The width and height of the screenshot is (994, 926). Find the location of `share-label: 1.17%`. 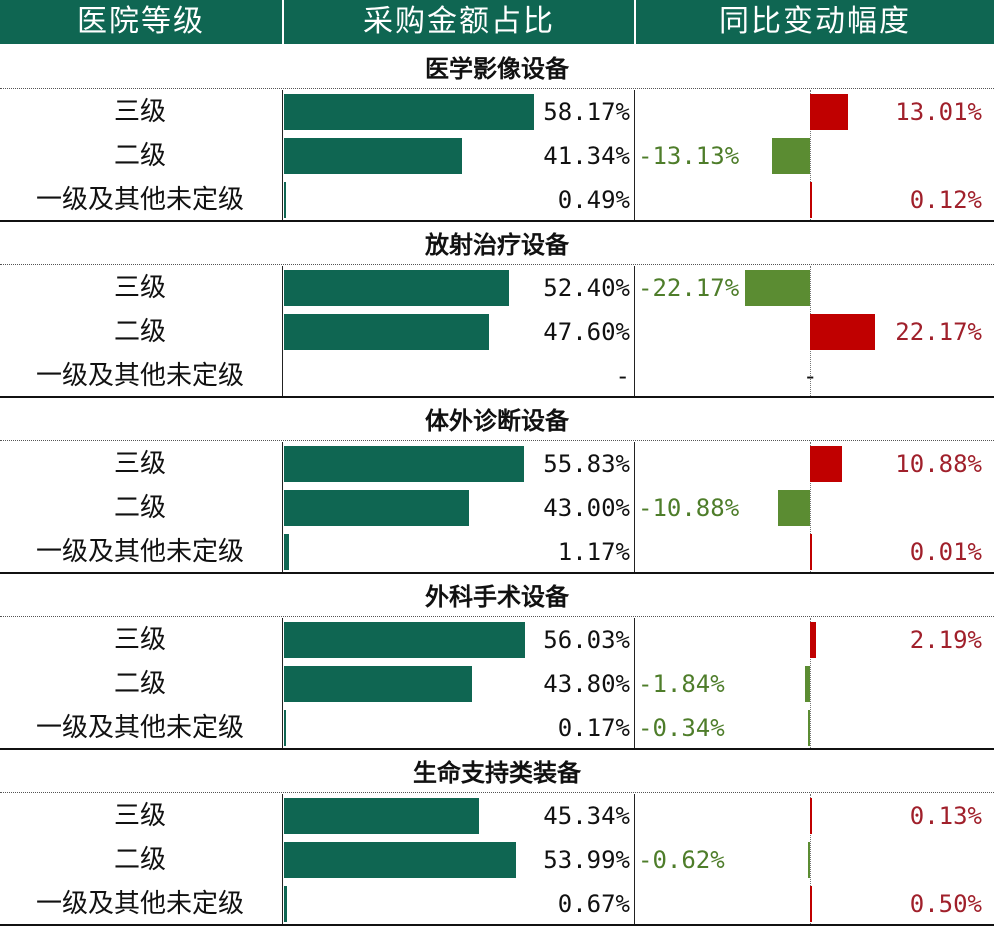

share-label: 1.17% is located at coordinates (593, 552).